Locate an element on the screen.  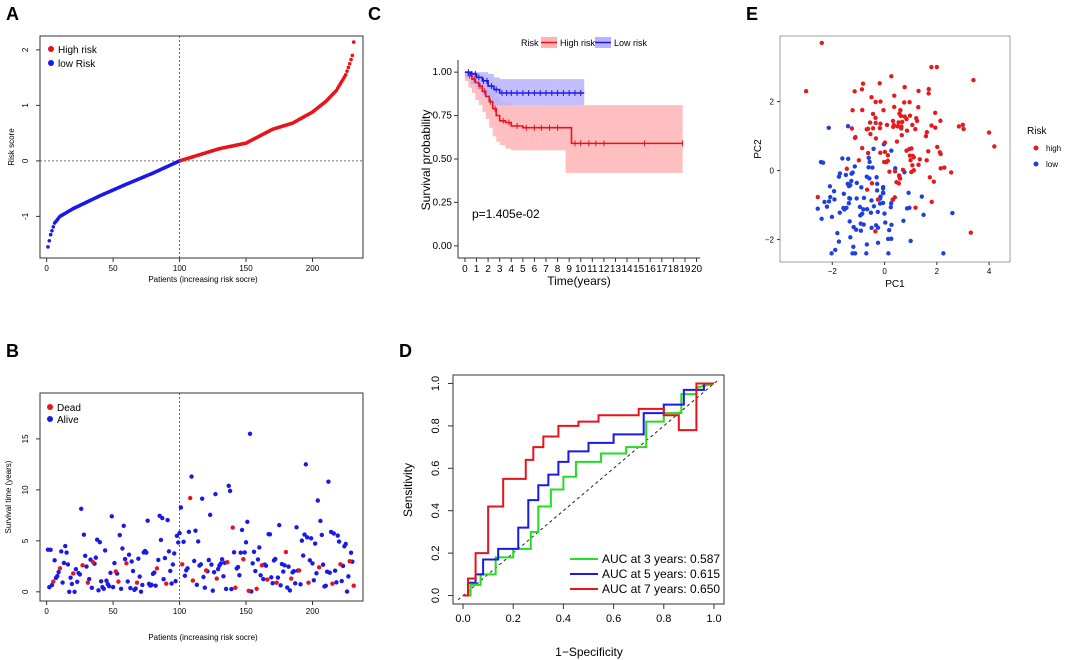
legend: Risk High risk Low risk is located at coordinates (584, 42).